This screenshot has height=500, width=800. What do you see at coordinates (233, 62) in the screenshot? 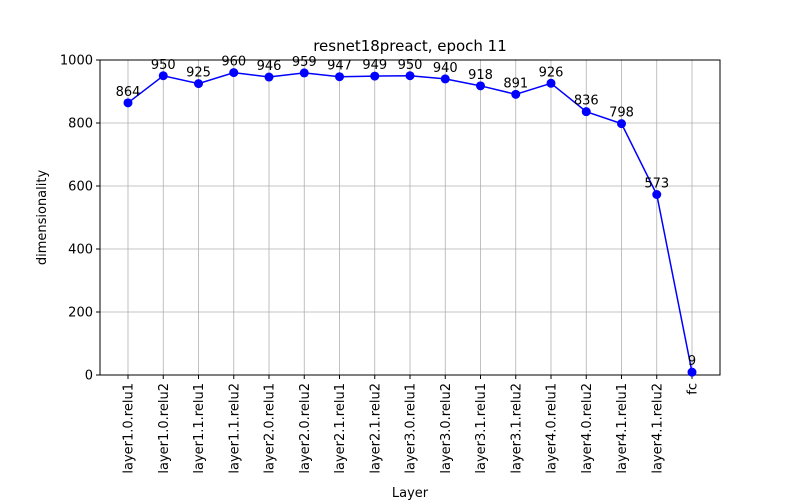
I see `data-label: 960` at bounding box center [233, 62].